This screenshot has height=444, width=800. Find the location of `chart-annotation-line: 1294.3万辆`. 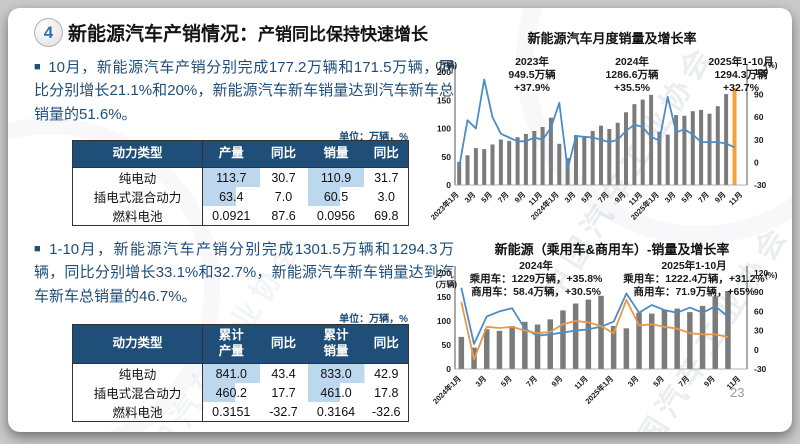

chart-annotation-line: 1294.3万辆 is located at coordinates (741, 75).